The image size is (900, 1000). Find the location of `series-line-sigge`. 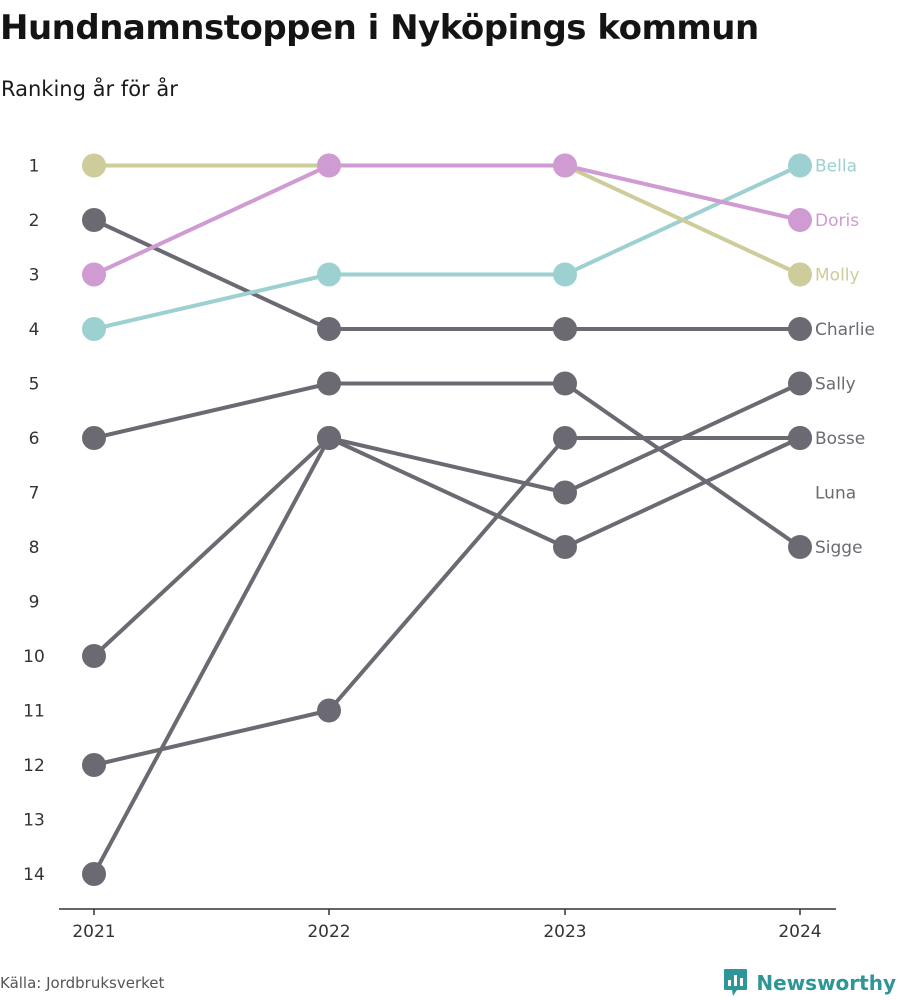

series-line-sigge is located at coordinates (447, 465).